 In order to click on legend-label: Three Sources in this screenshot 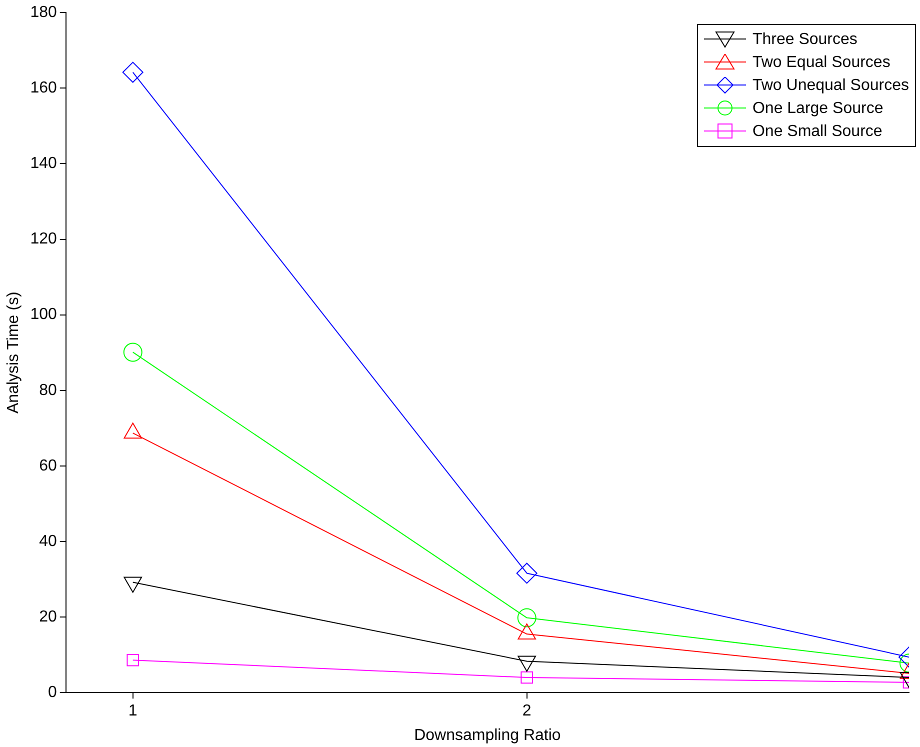, I will do `click(805, 39)`.